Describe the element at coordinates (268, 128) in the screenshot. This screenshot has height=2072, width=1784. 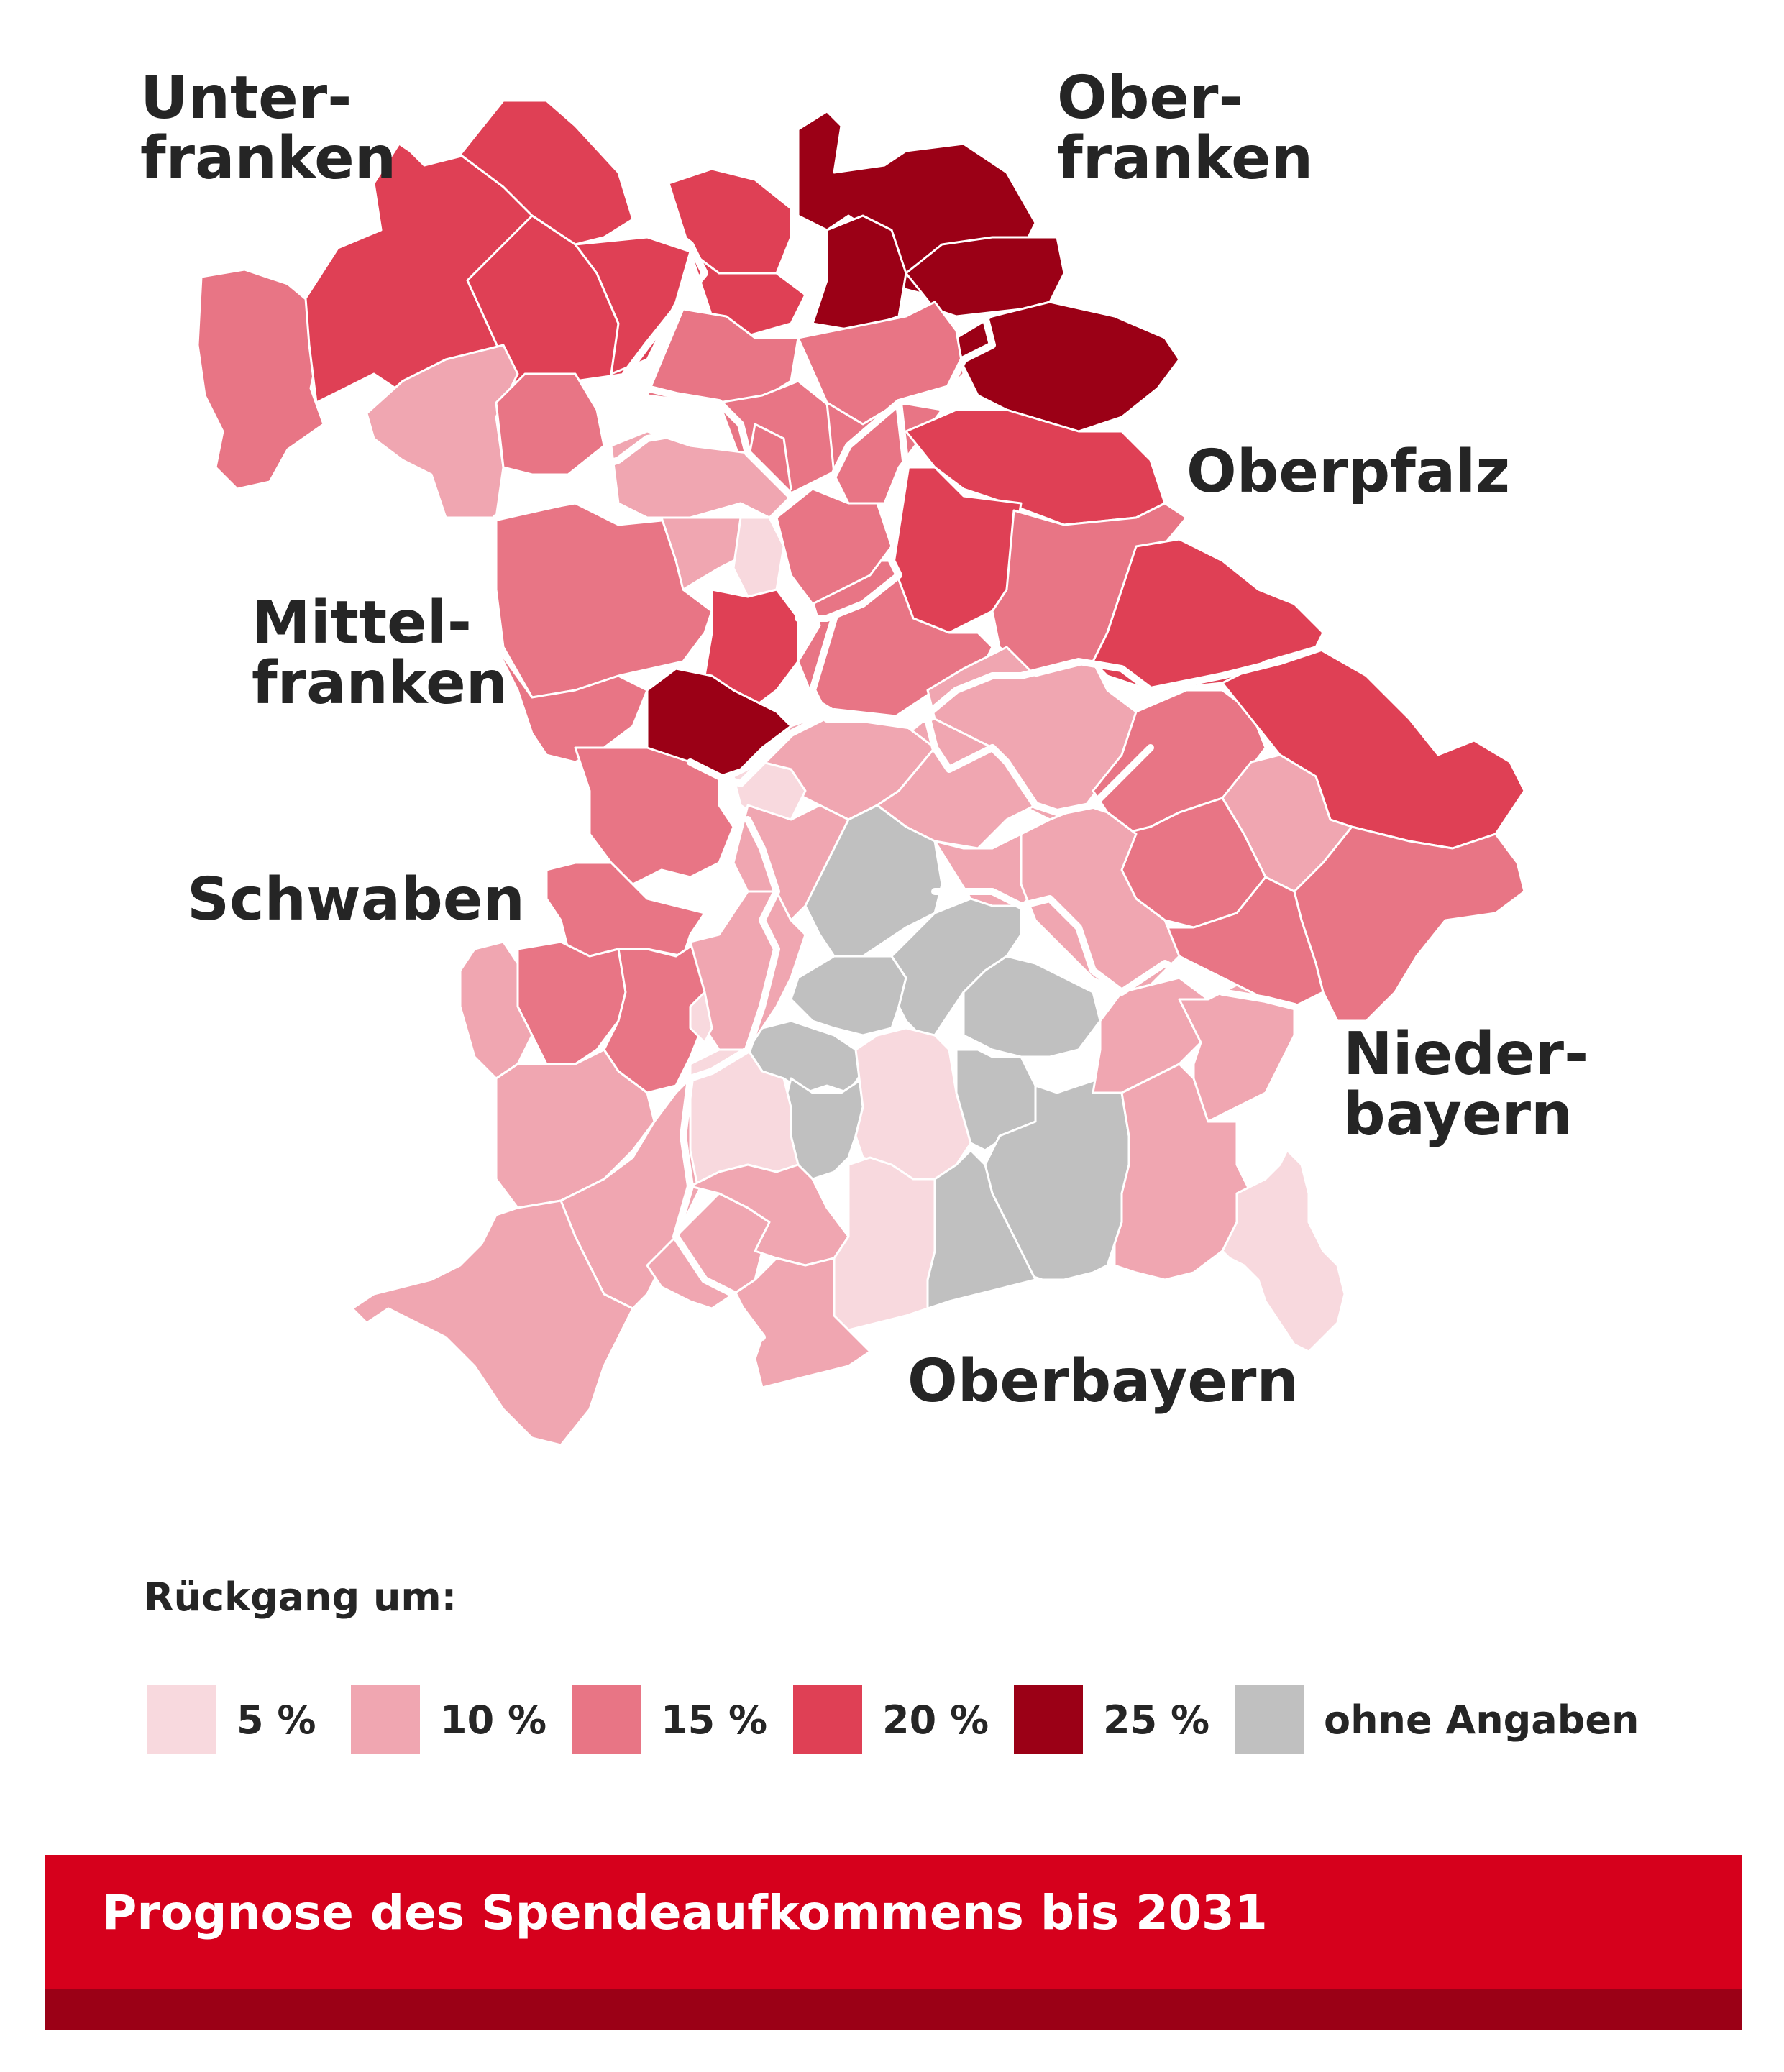
I see `region-label-unterfranken: Unter- franken` at that location.